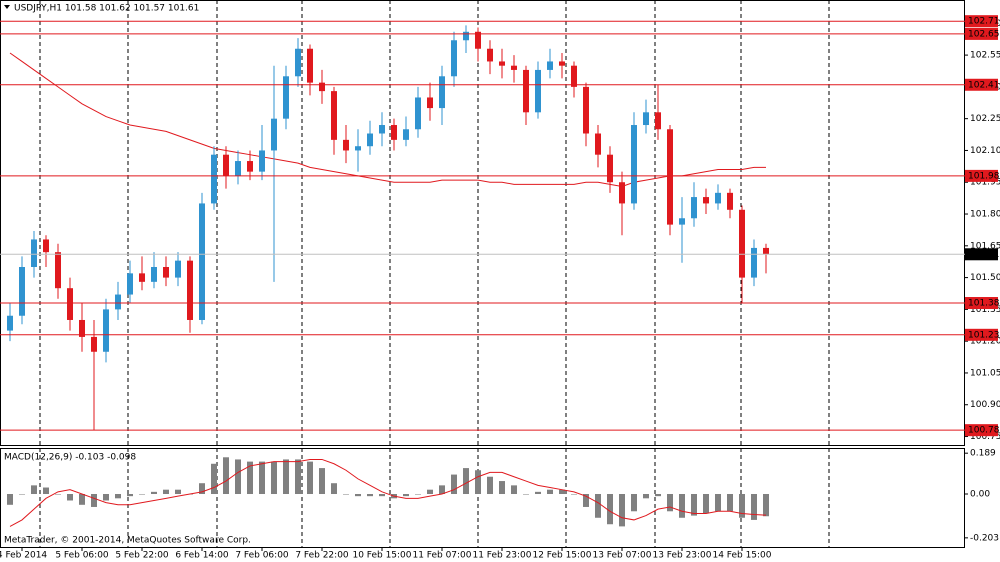 Image resolution: width=1000 pixels, height=562 pixels. Describe the element at coordinates (7, 7) in the screenshot. I see `menu-arrow` at that location.